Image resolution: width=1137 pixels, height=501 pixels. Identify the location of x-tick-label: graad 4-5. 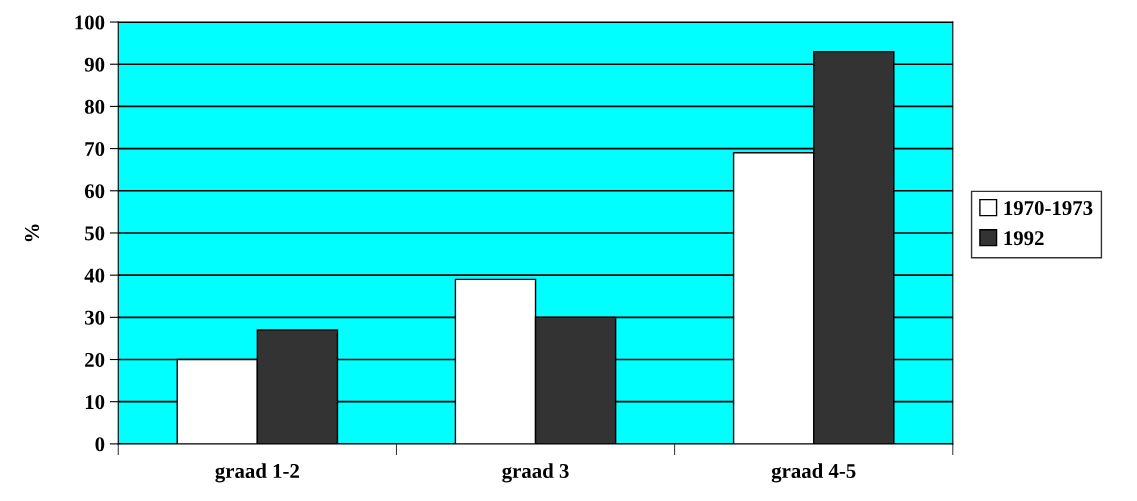
(813, 473).